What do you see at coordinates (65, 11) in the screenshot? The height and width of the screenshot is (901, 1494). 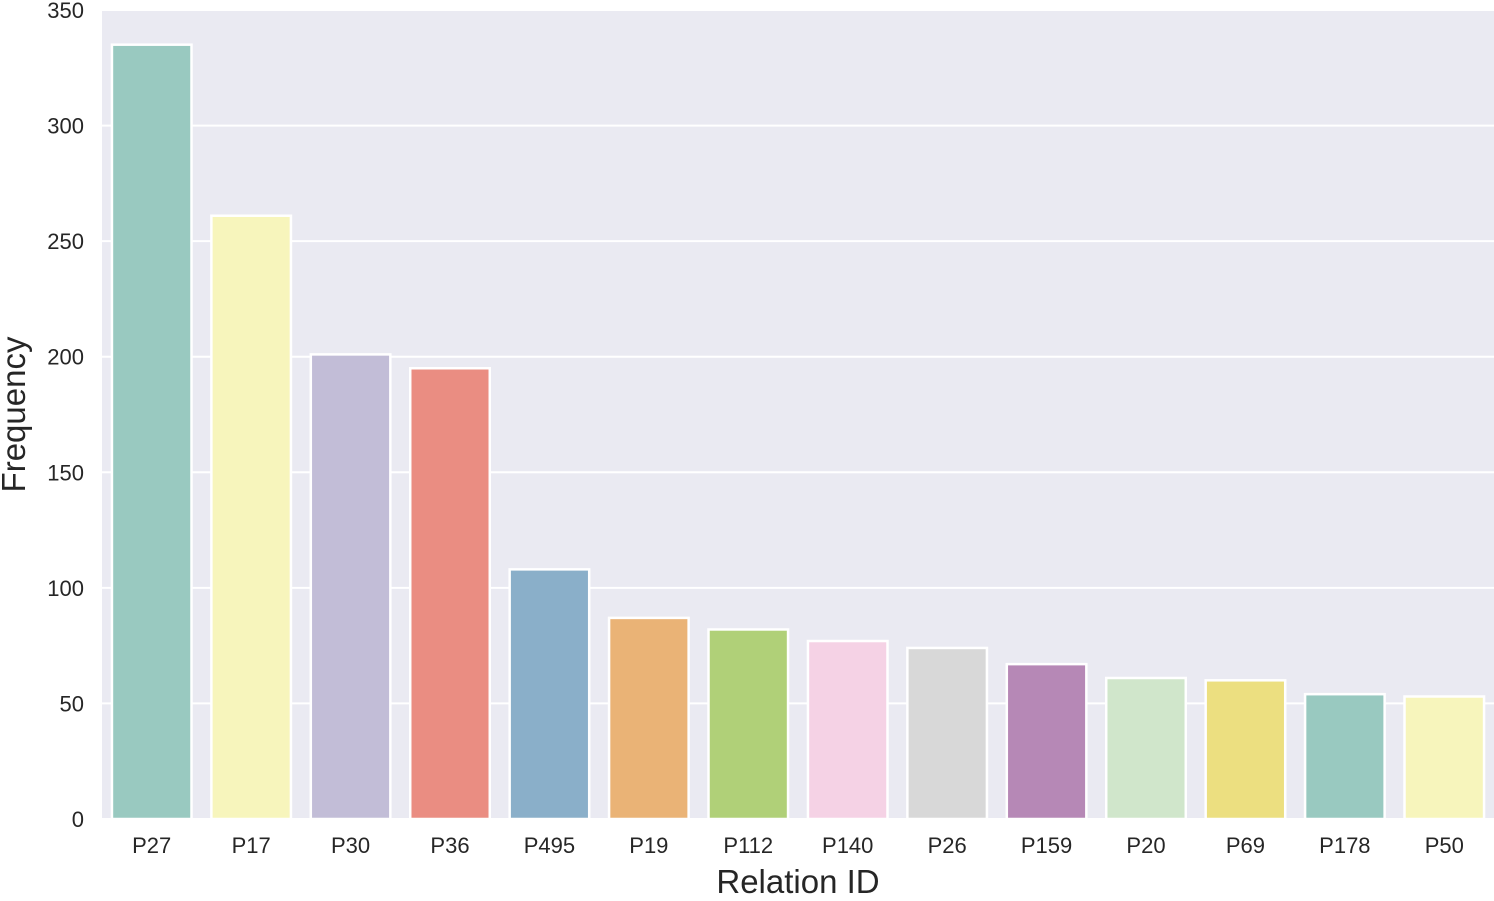 I see `y-tick-label: 350` at bounding box center [65, 11].